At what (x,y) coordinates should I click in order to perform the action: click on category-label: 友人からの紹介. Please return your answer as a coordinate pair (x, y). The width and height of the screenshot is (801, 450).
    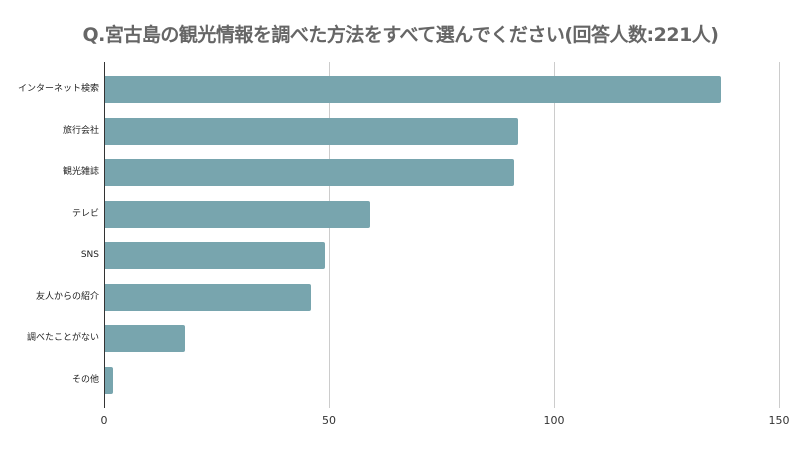
    Looking at the image, I should click on (67, 297).